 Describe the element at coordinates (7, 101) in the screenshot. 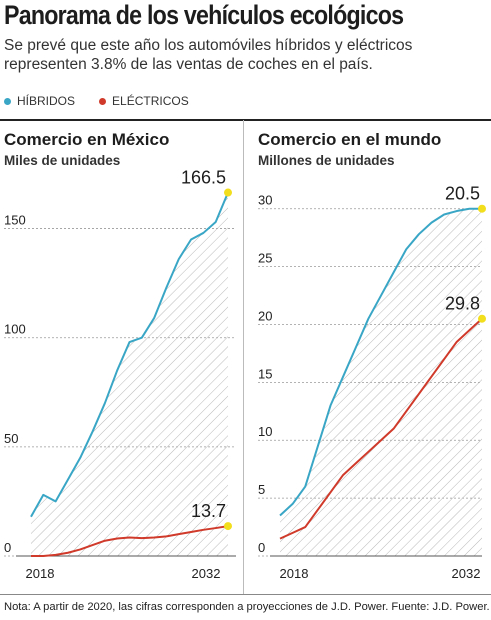

I see `hybrid-legend-dot-icon` at that location.